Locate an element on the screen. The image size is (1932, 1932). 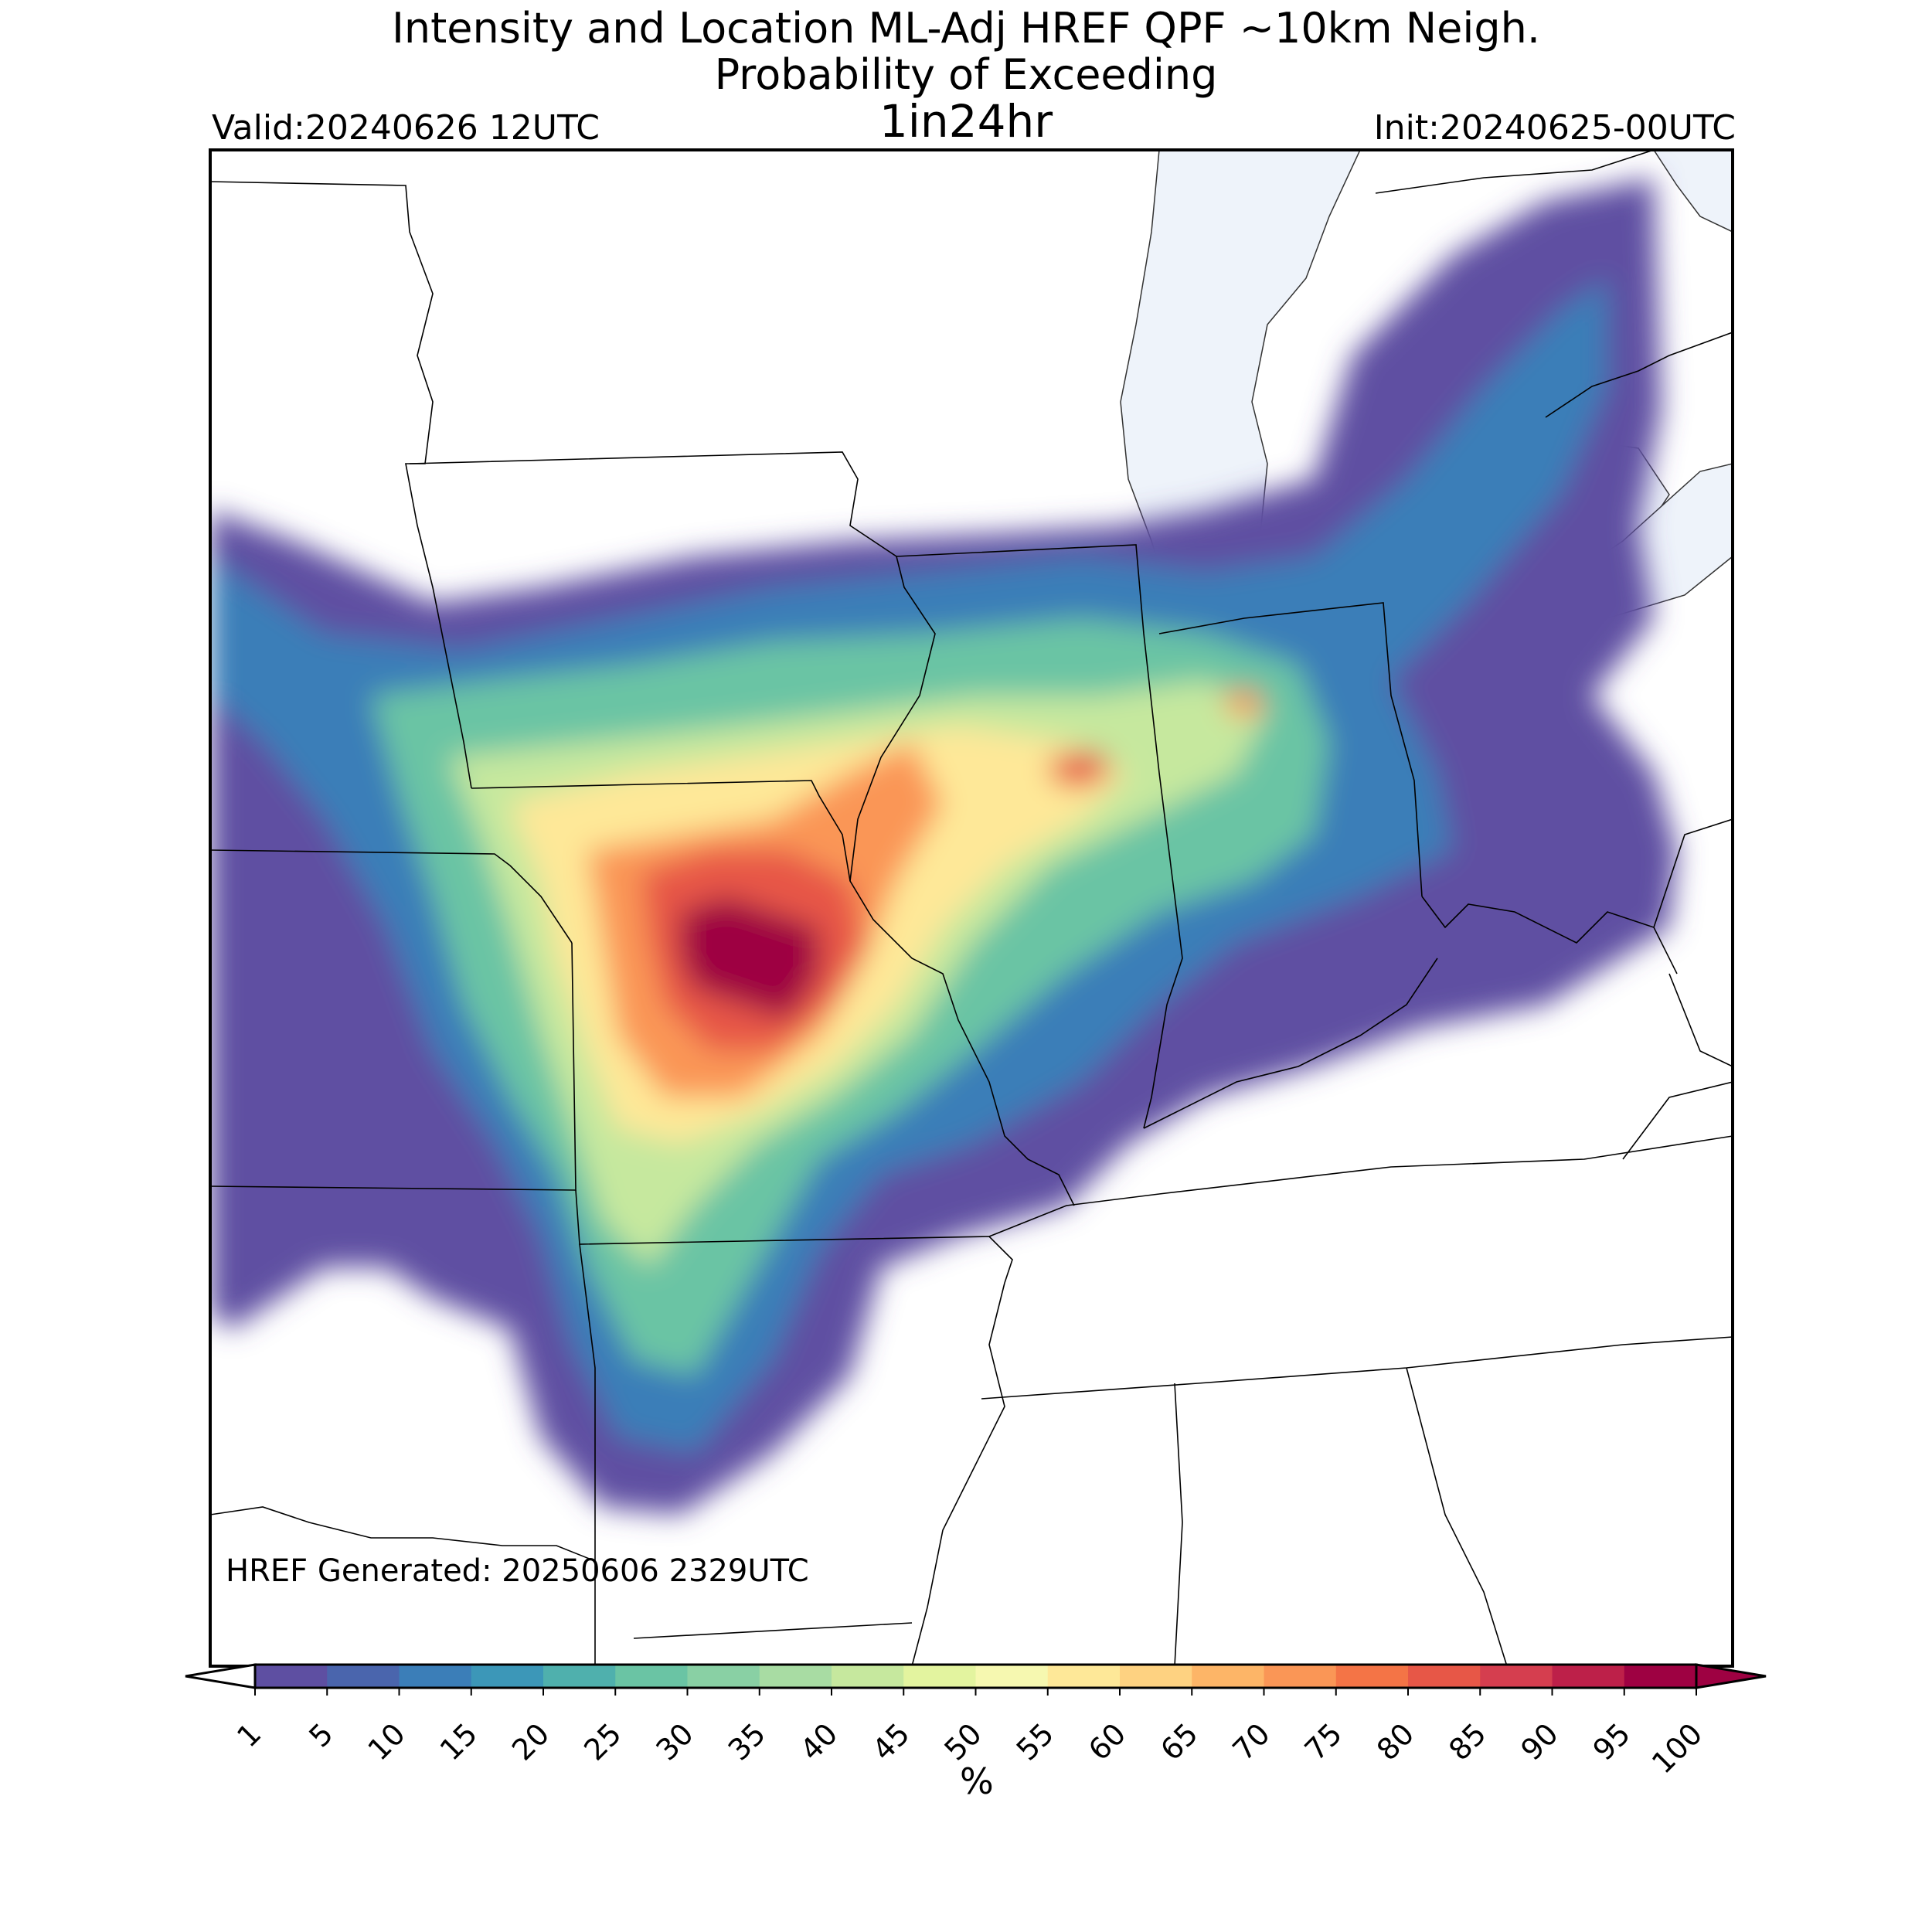
colorbar-unit-label: % is located at coordinates (977, 1781).